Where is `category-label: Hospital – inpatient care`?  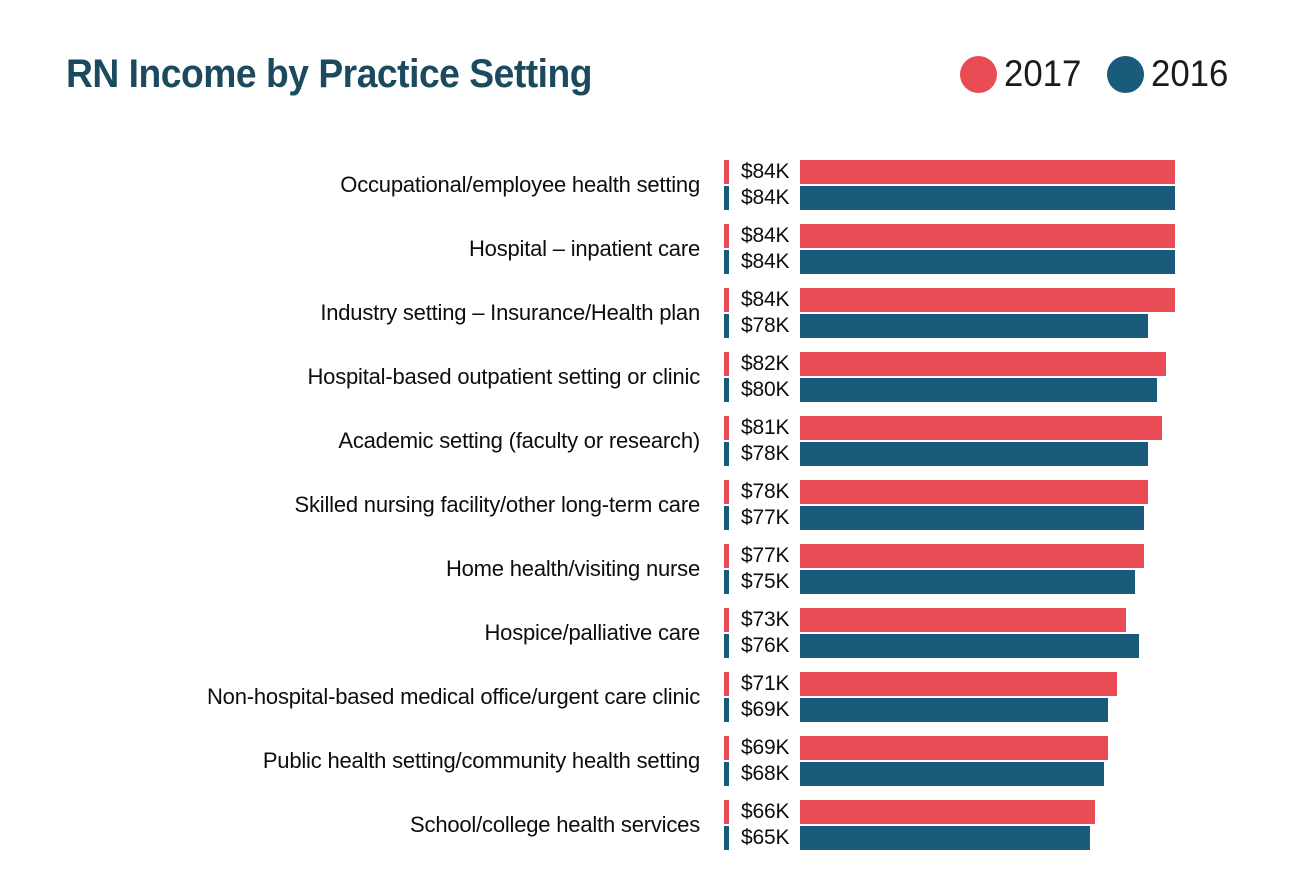 category-label: Hospital – inpatient care is located at coordinates (584, 248).